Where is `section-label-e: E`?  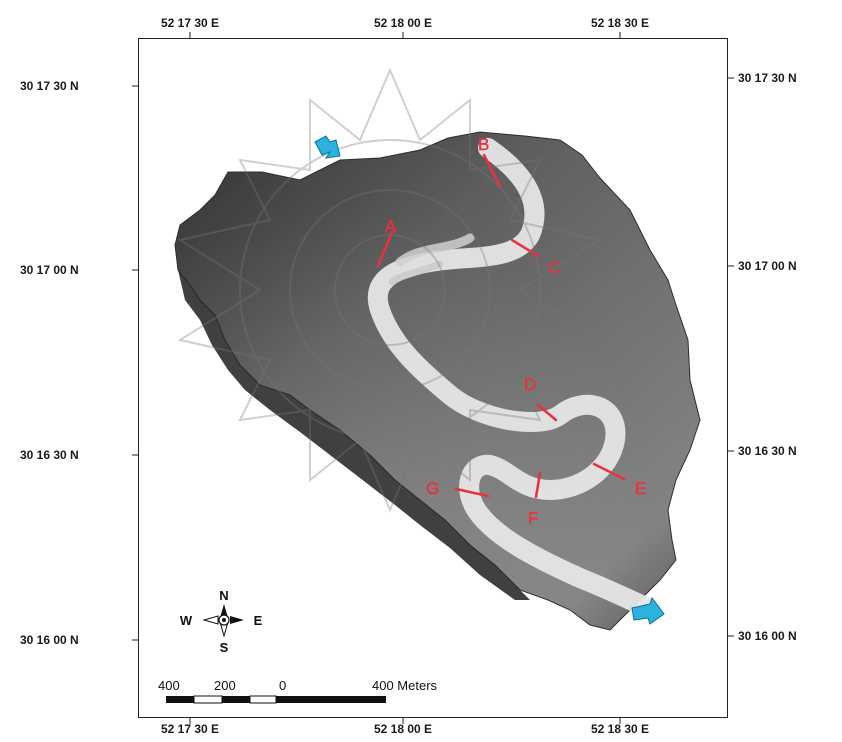
section-label-e: E is located at coordinates (640, 488).